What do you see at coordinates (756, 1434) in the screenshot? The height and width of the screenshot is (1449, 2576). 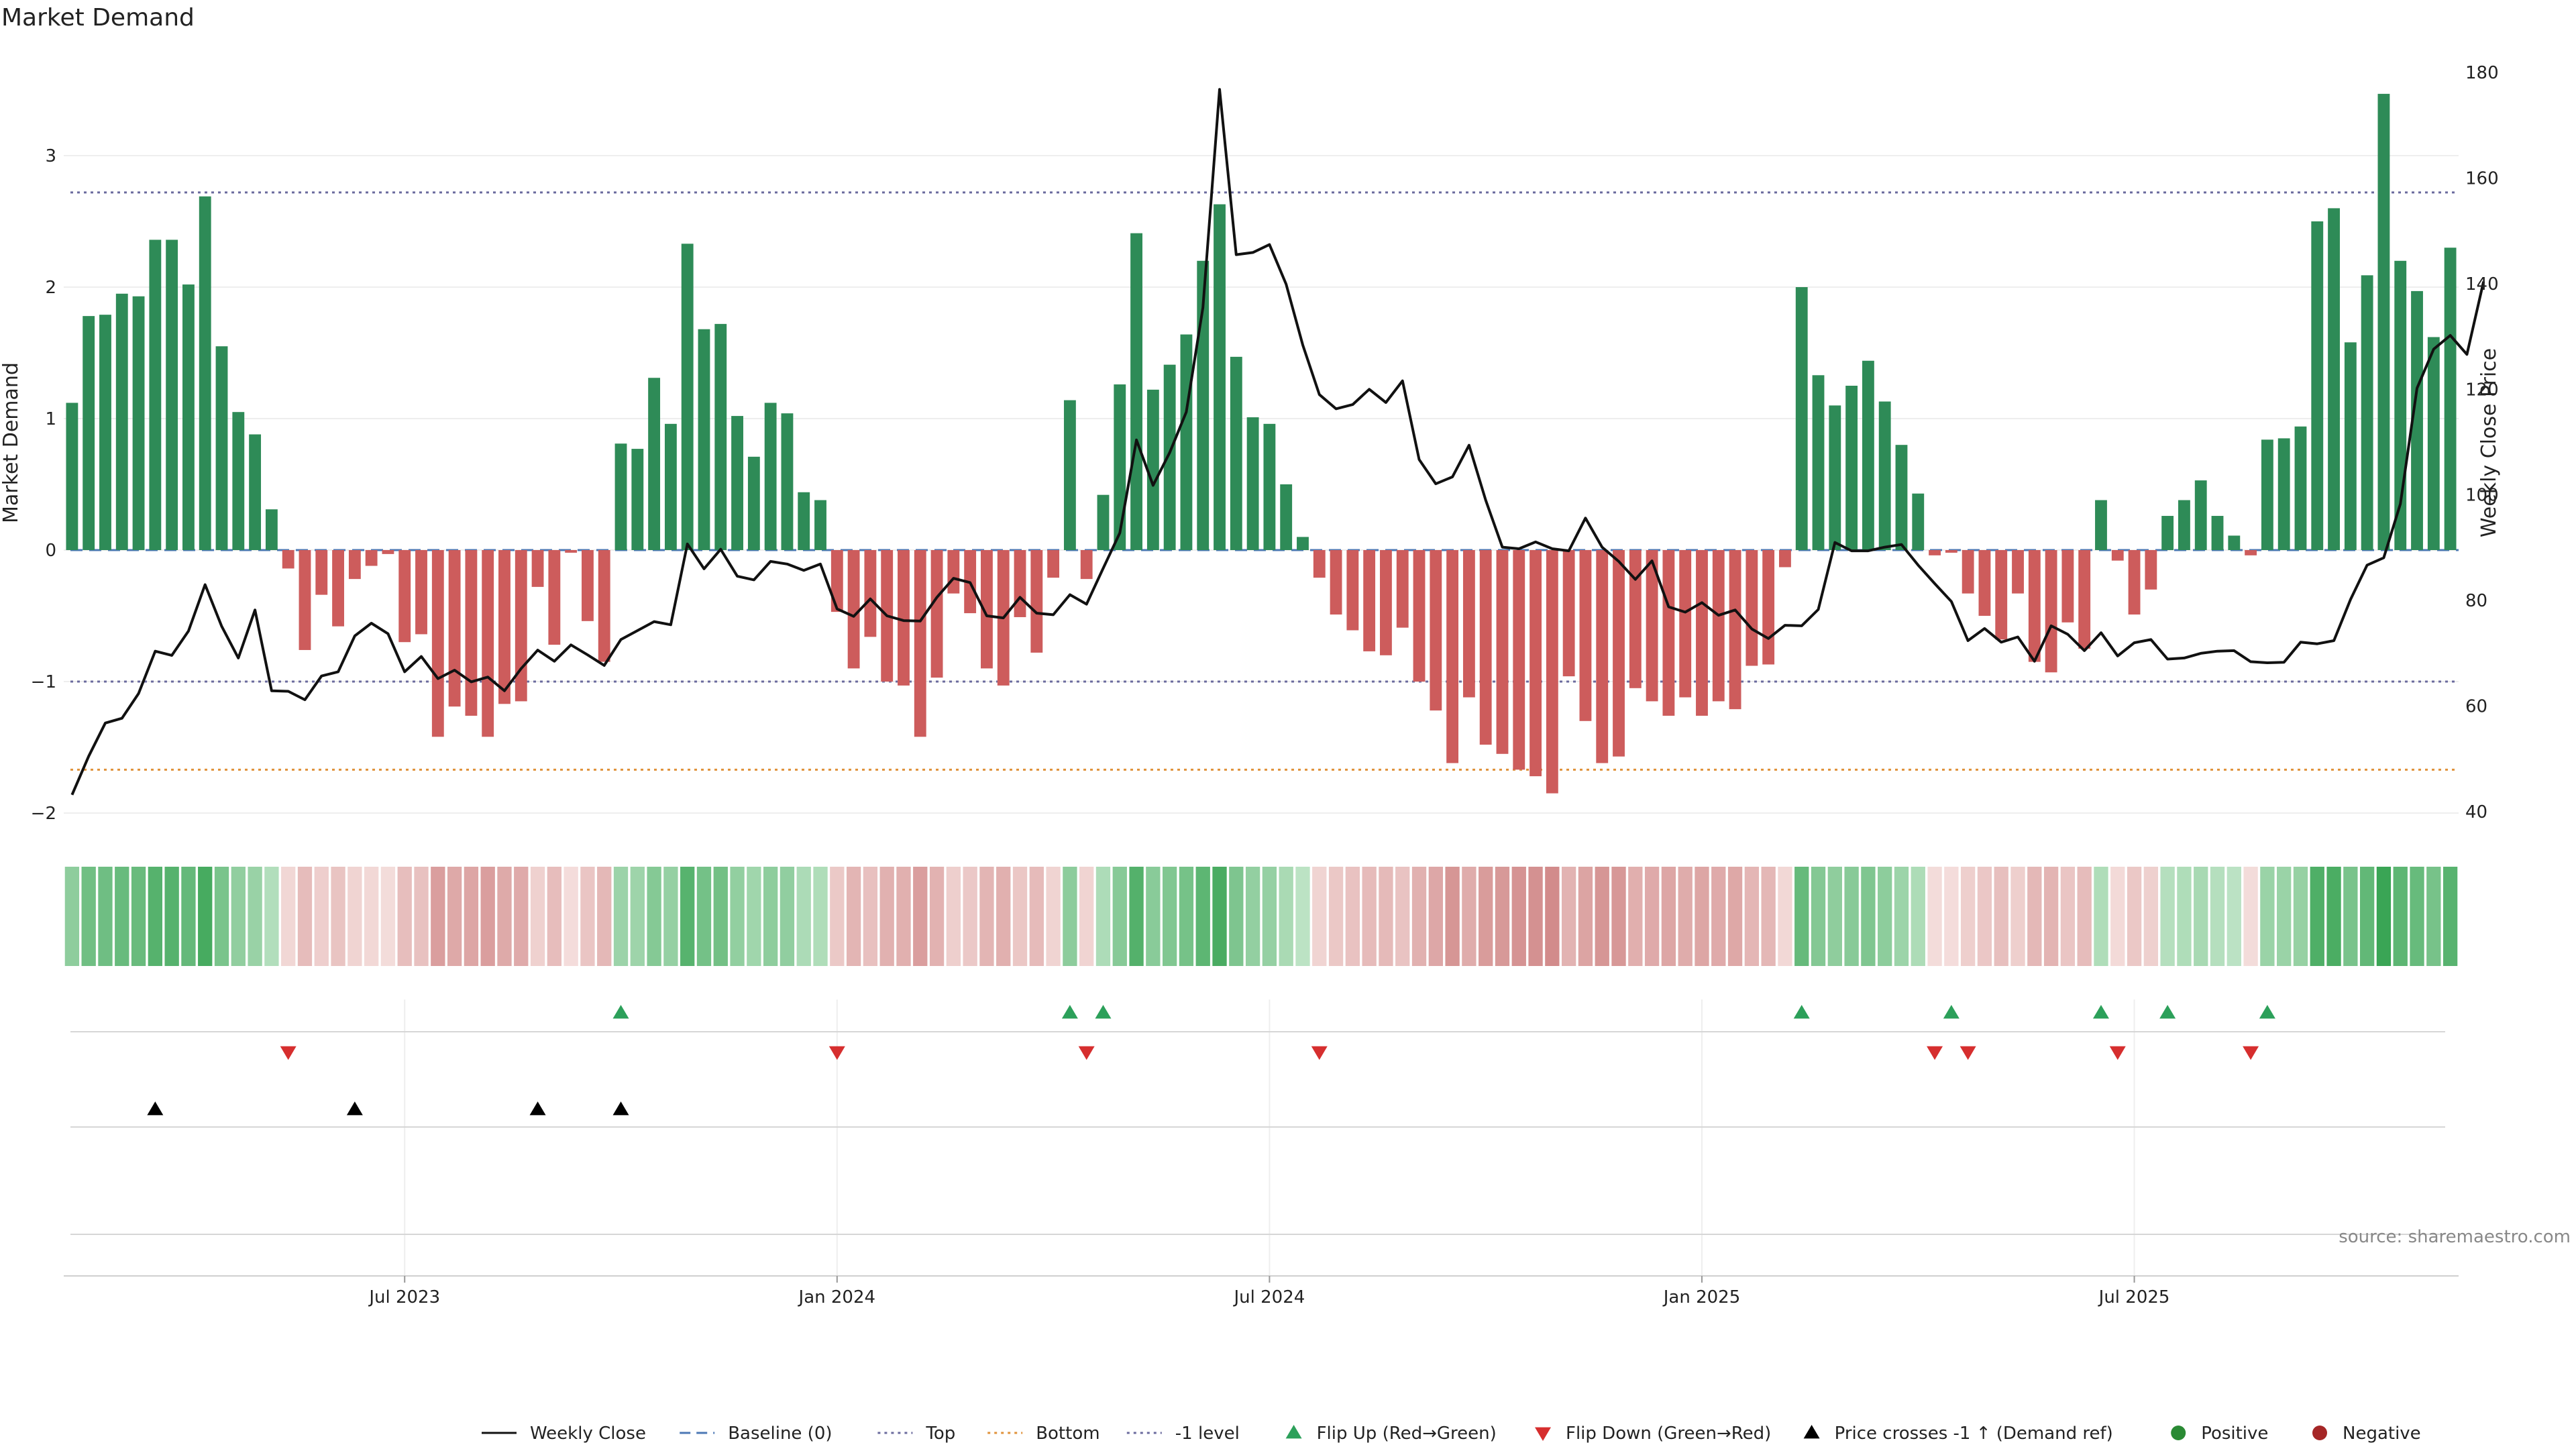 I see `legend-item: Baseline (0)` at bounding box center [756, 1434].